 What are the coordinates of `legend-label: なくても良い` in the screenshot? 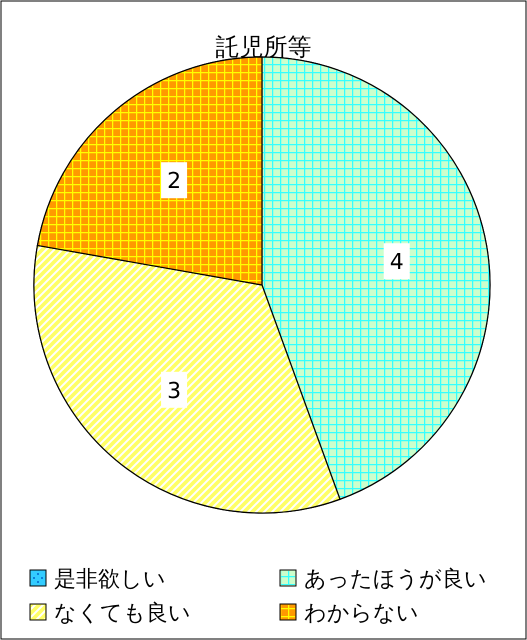 It's located at (122, 613).